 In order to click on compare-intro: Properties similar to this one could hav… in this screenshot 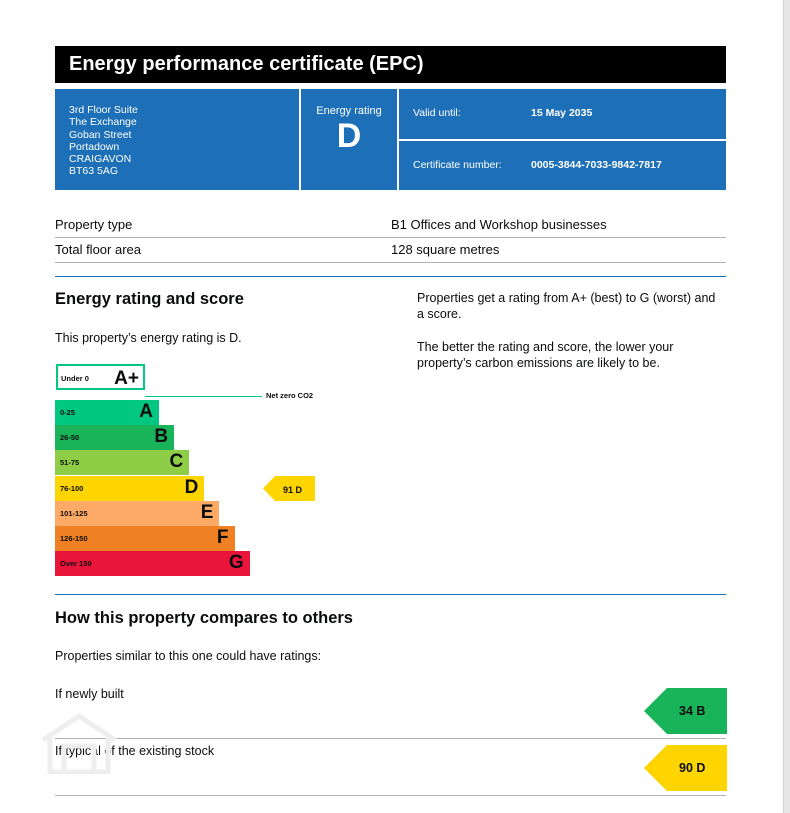, I will do `click(188, 656)`.